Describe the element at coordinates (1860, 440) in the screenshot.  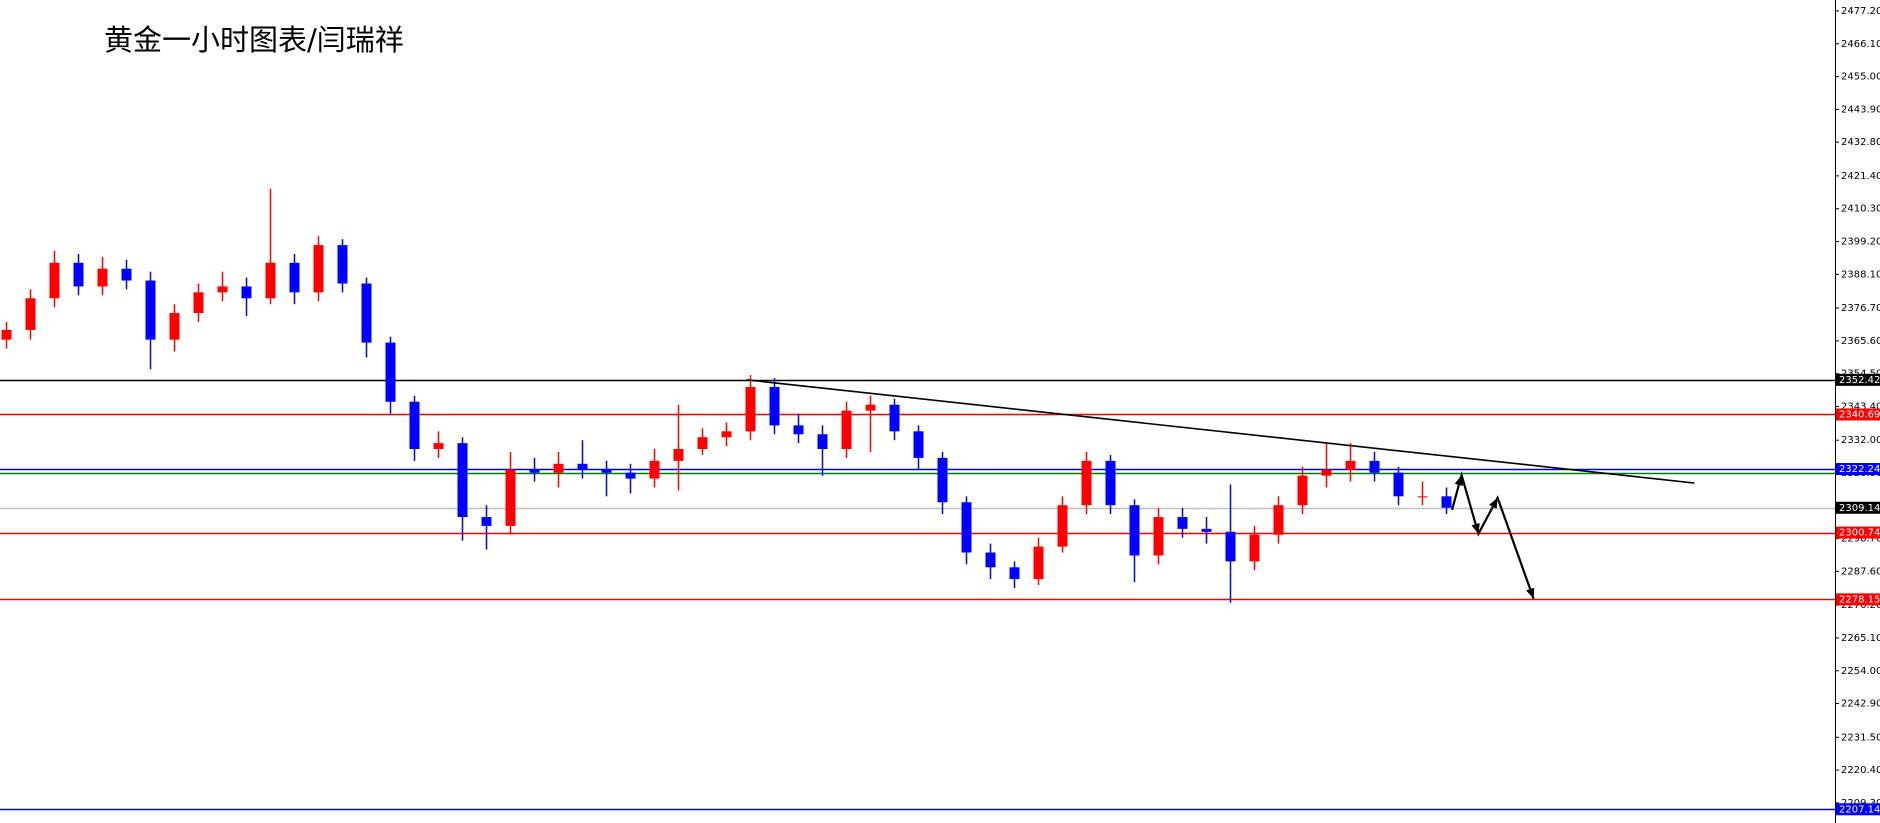
I see `y-tick-label: 2332.00` at that location.